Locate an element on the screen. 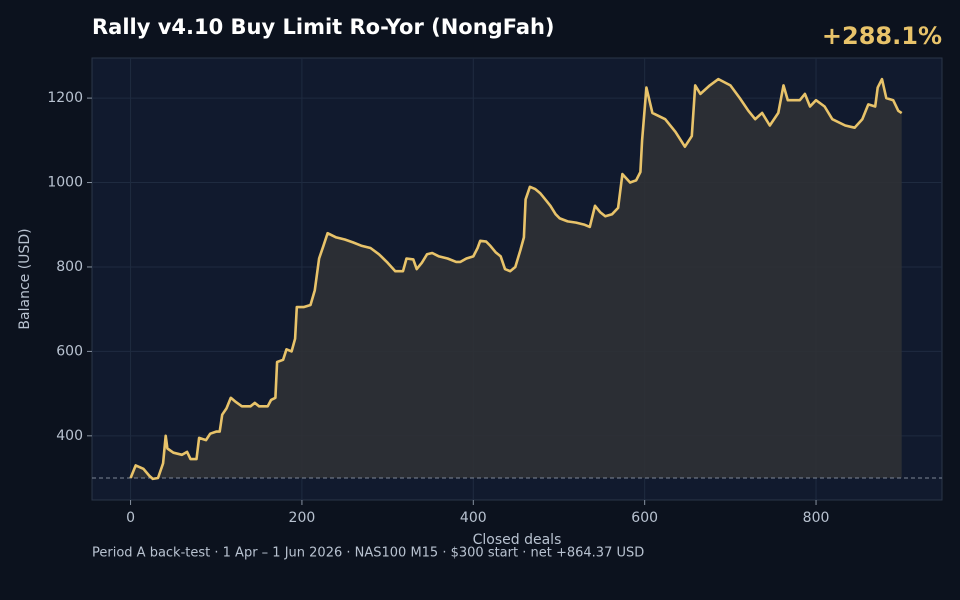  y-tick-label: 1000 is located at coordinates (65, 183).